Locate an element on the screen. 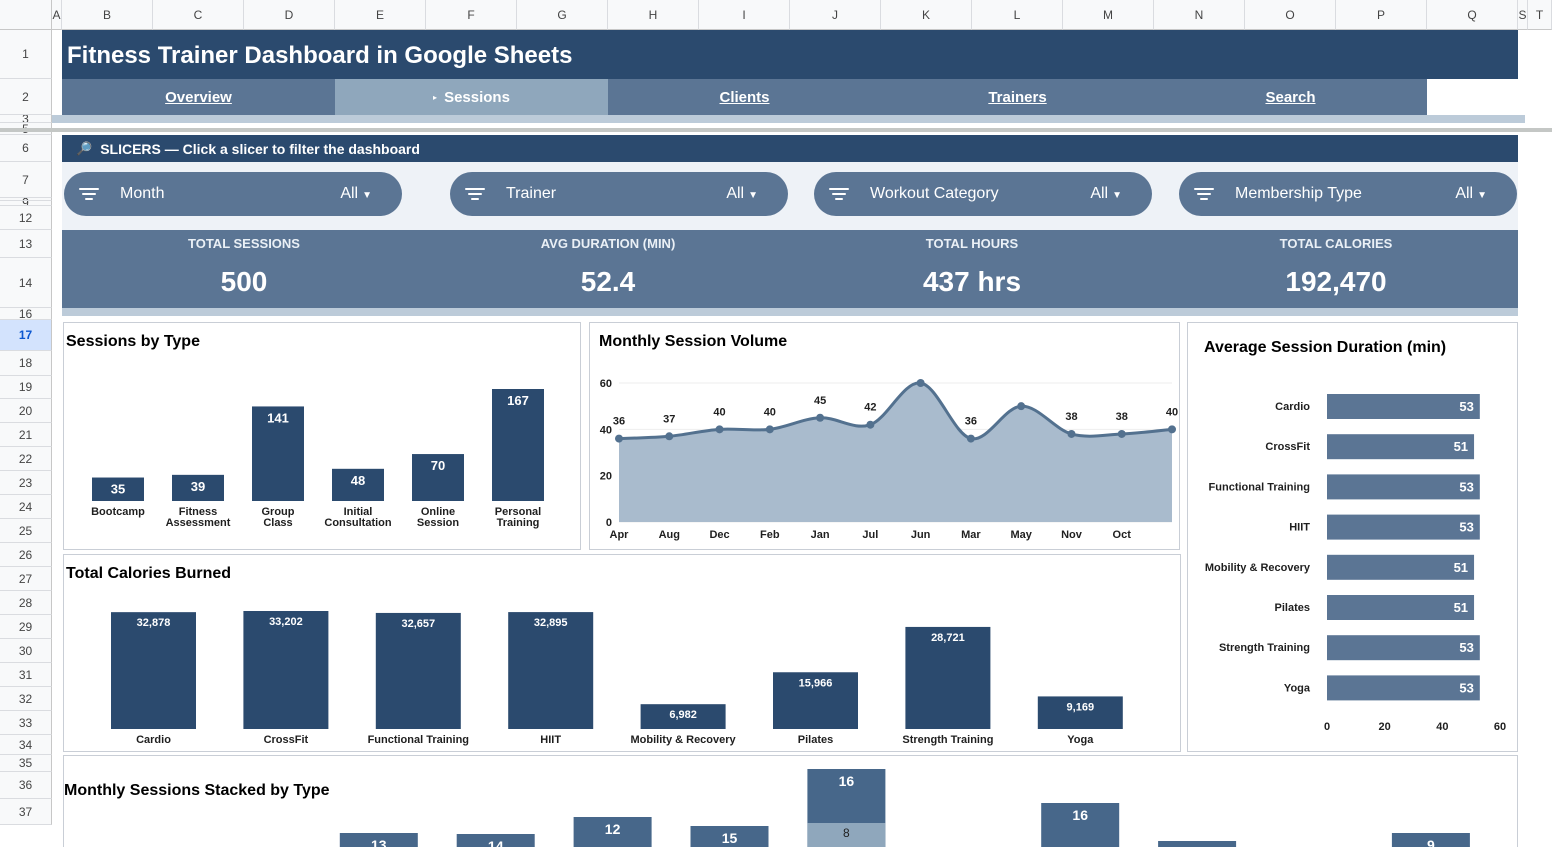 This screenshot has width=1552, height=847. row-header: 3 is located at coordinates (26, 119).